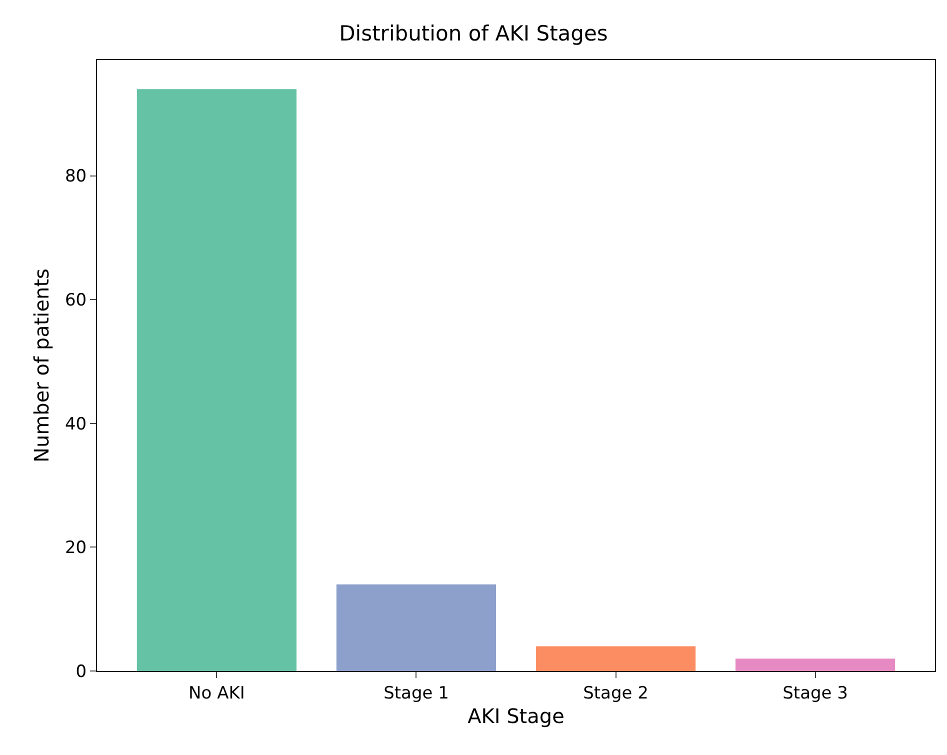 This screenshot has height=755, width=947. I want to click on x-tick-label: Stage 3, so click(815, 693).